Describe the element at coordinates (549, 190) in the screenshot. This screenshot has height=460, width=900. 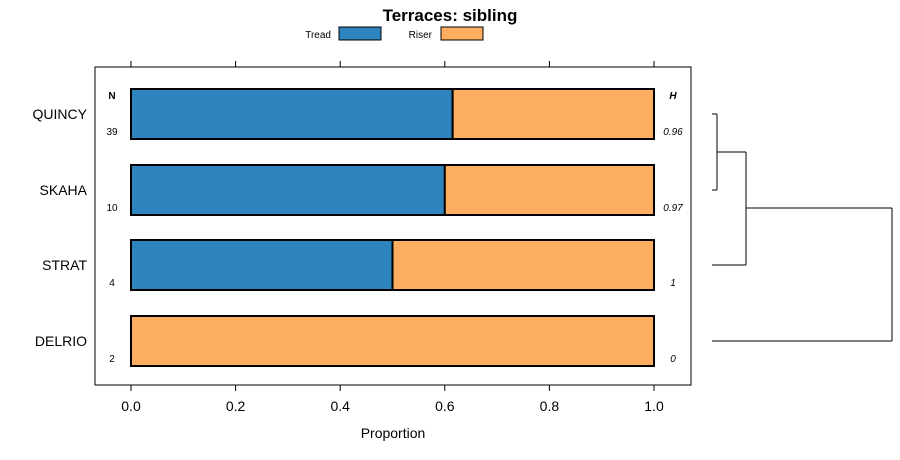
I see `bar-skaha-riser` at that location.